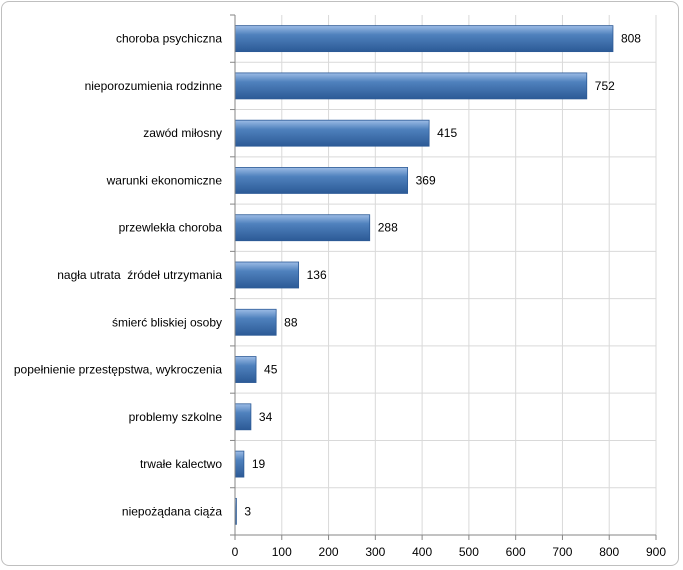 The width and height of the screenshot is (683, 570). Describe the element at coordinates (631, 39) in the screenshot. I see `data-label: 808` at that location.